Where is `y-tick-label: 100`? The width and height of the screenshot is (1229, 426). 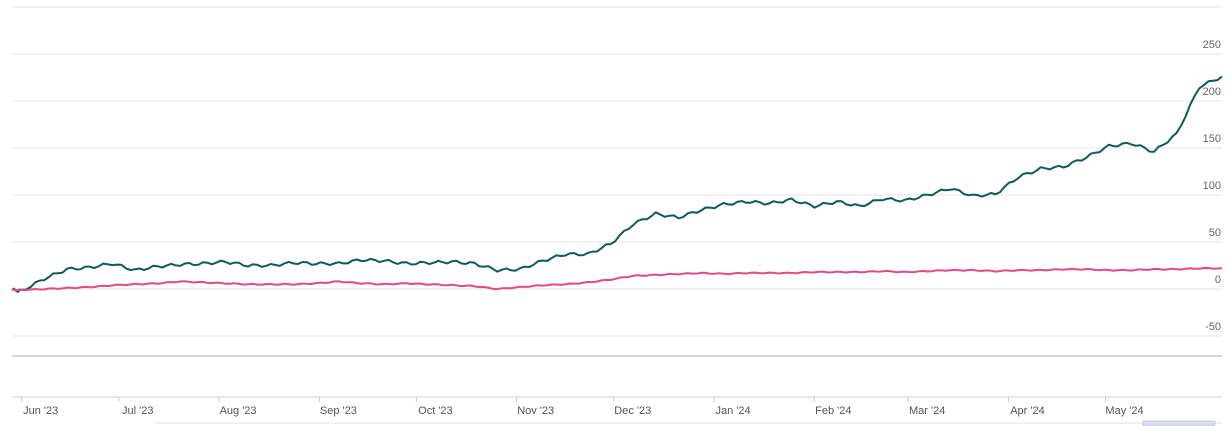 y-tick-label: 100 is located at coordinates (1212, 186).